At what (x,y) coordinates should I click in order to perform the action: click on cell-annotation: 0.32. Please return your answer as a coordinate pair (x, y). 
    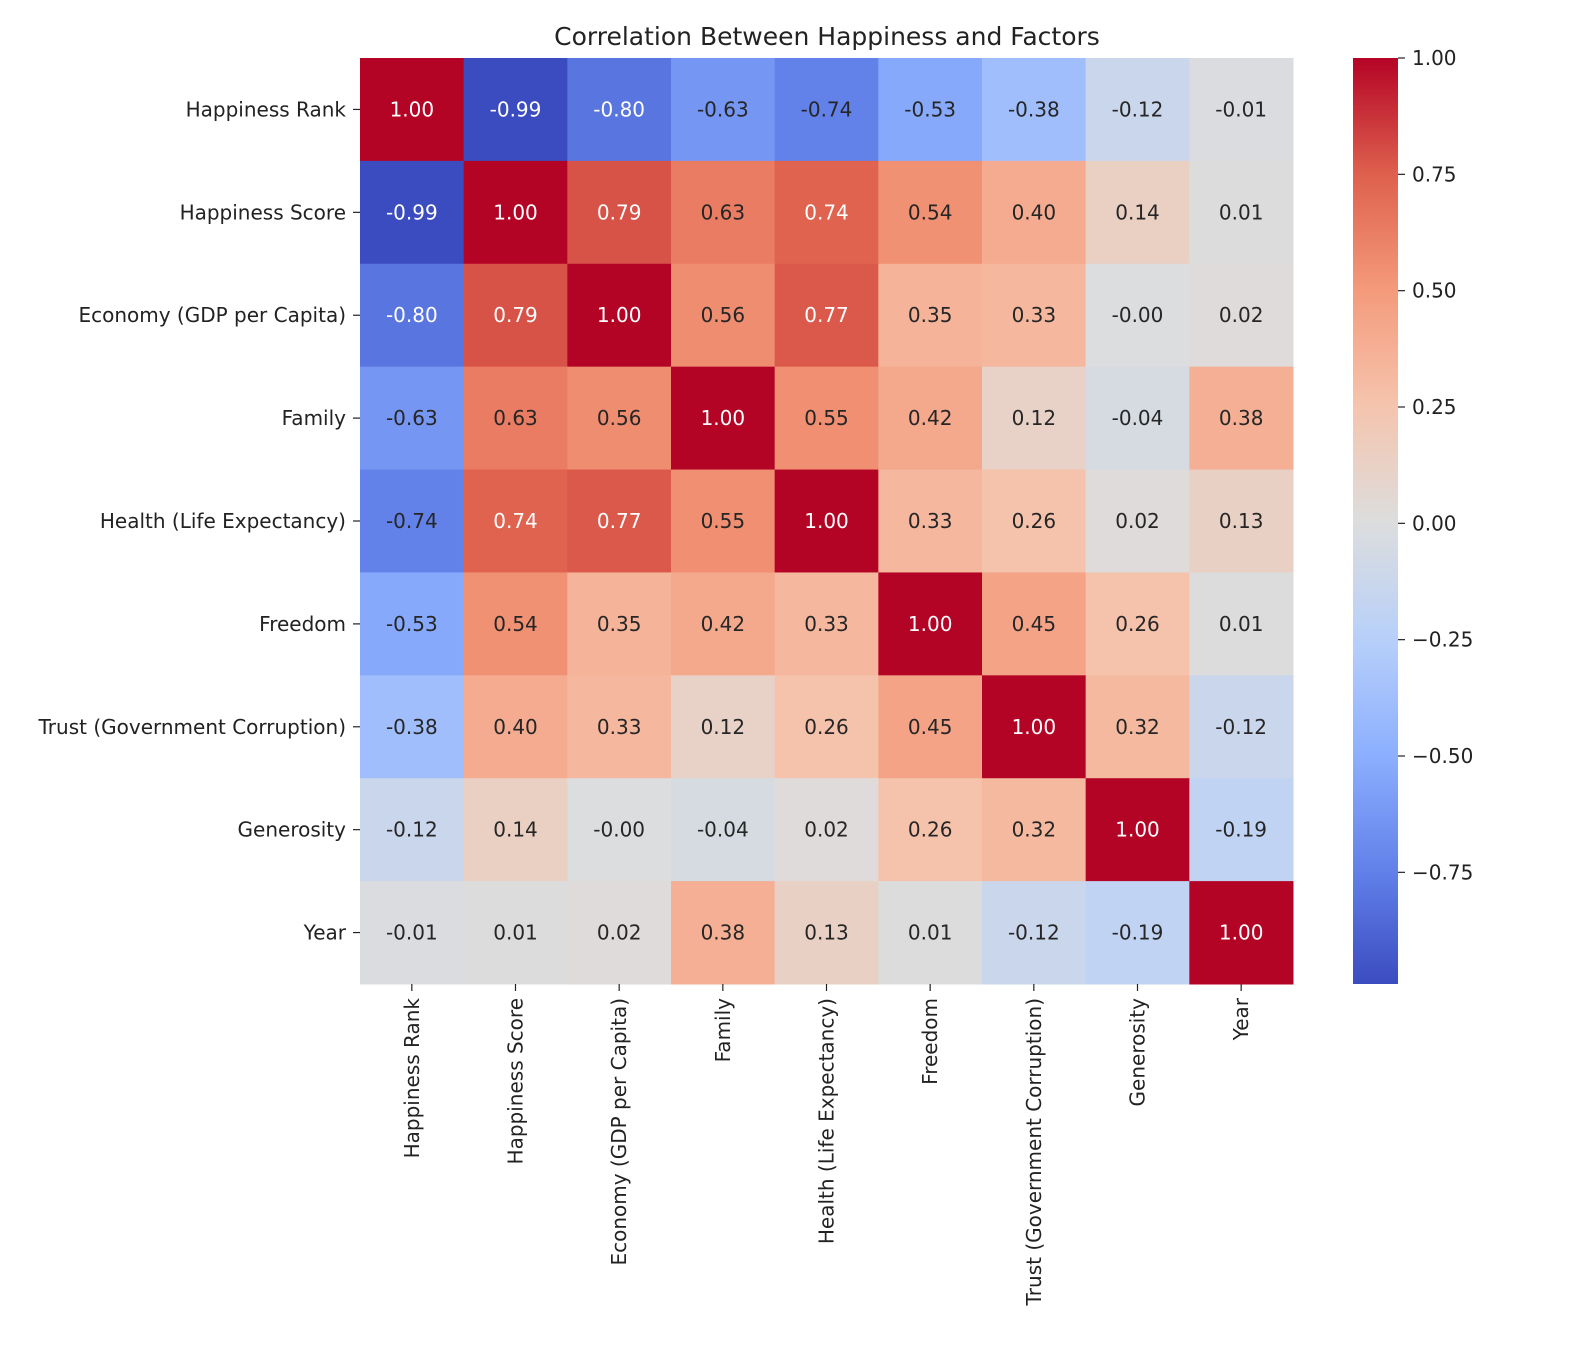
    Looking at the image, I should click on (1137, 727).